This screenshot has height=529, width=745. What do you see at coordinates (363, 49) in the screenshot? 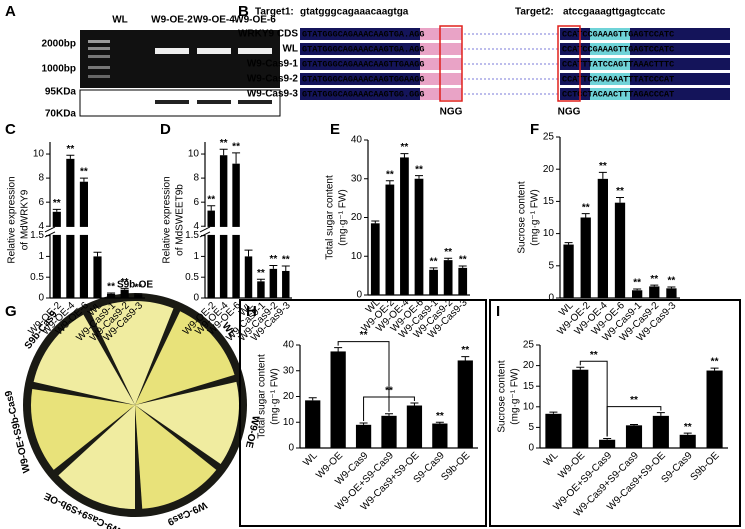
I see `seq: GTATGGGCAGAAACAAGTGA.AGG` at bounding box center [363, 49].